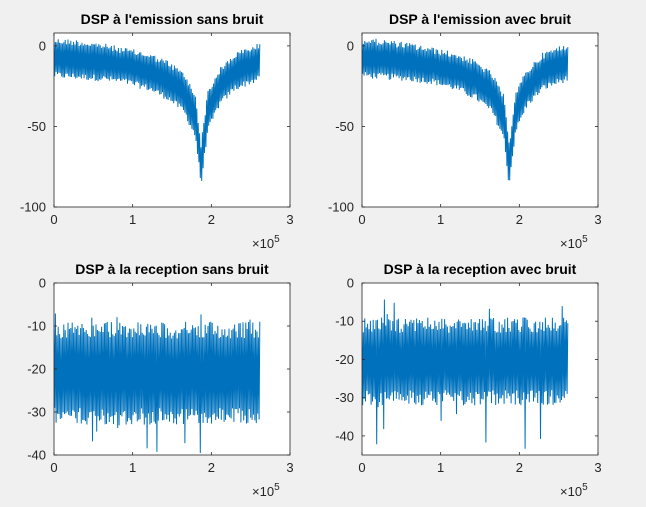  I want to click on subplot-title: DSP à la reception avec bruit, so click(480, 269).